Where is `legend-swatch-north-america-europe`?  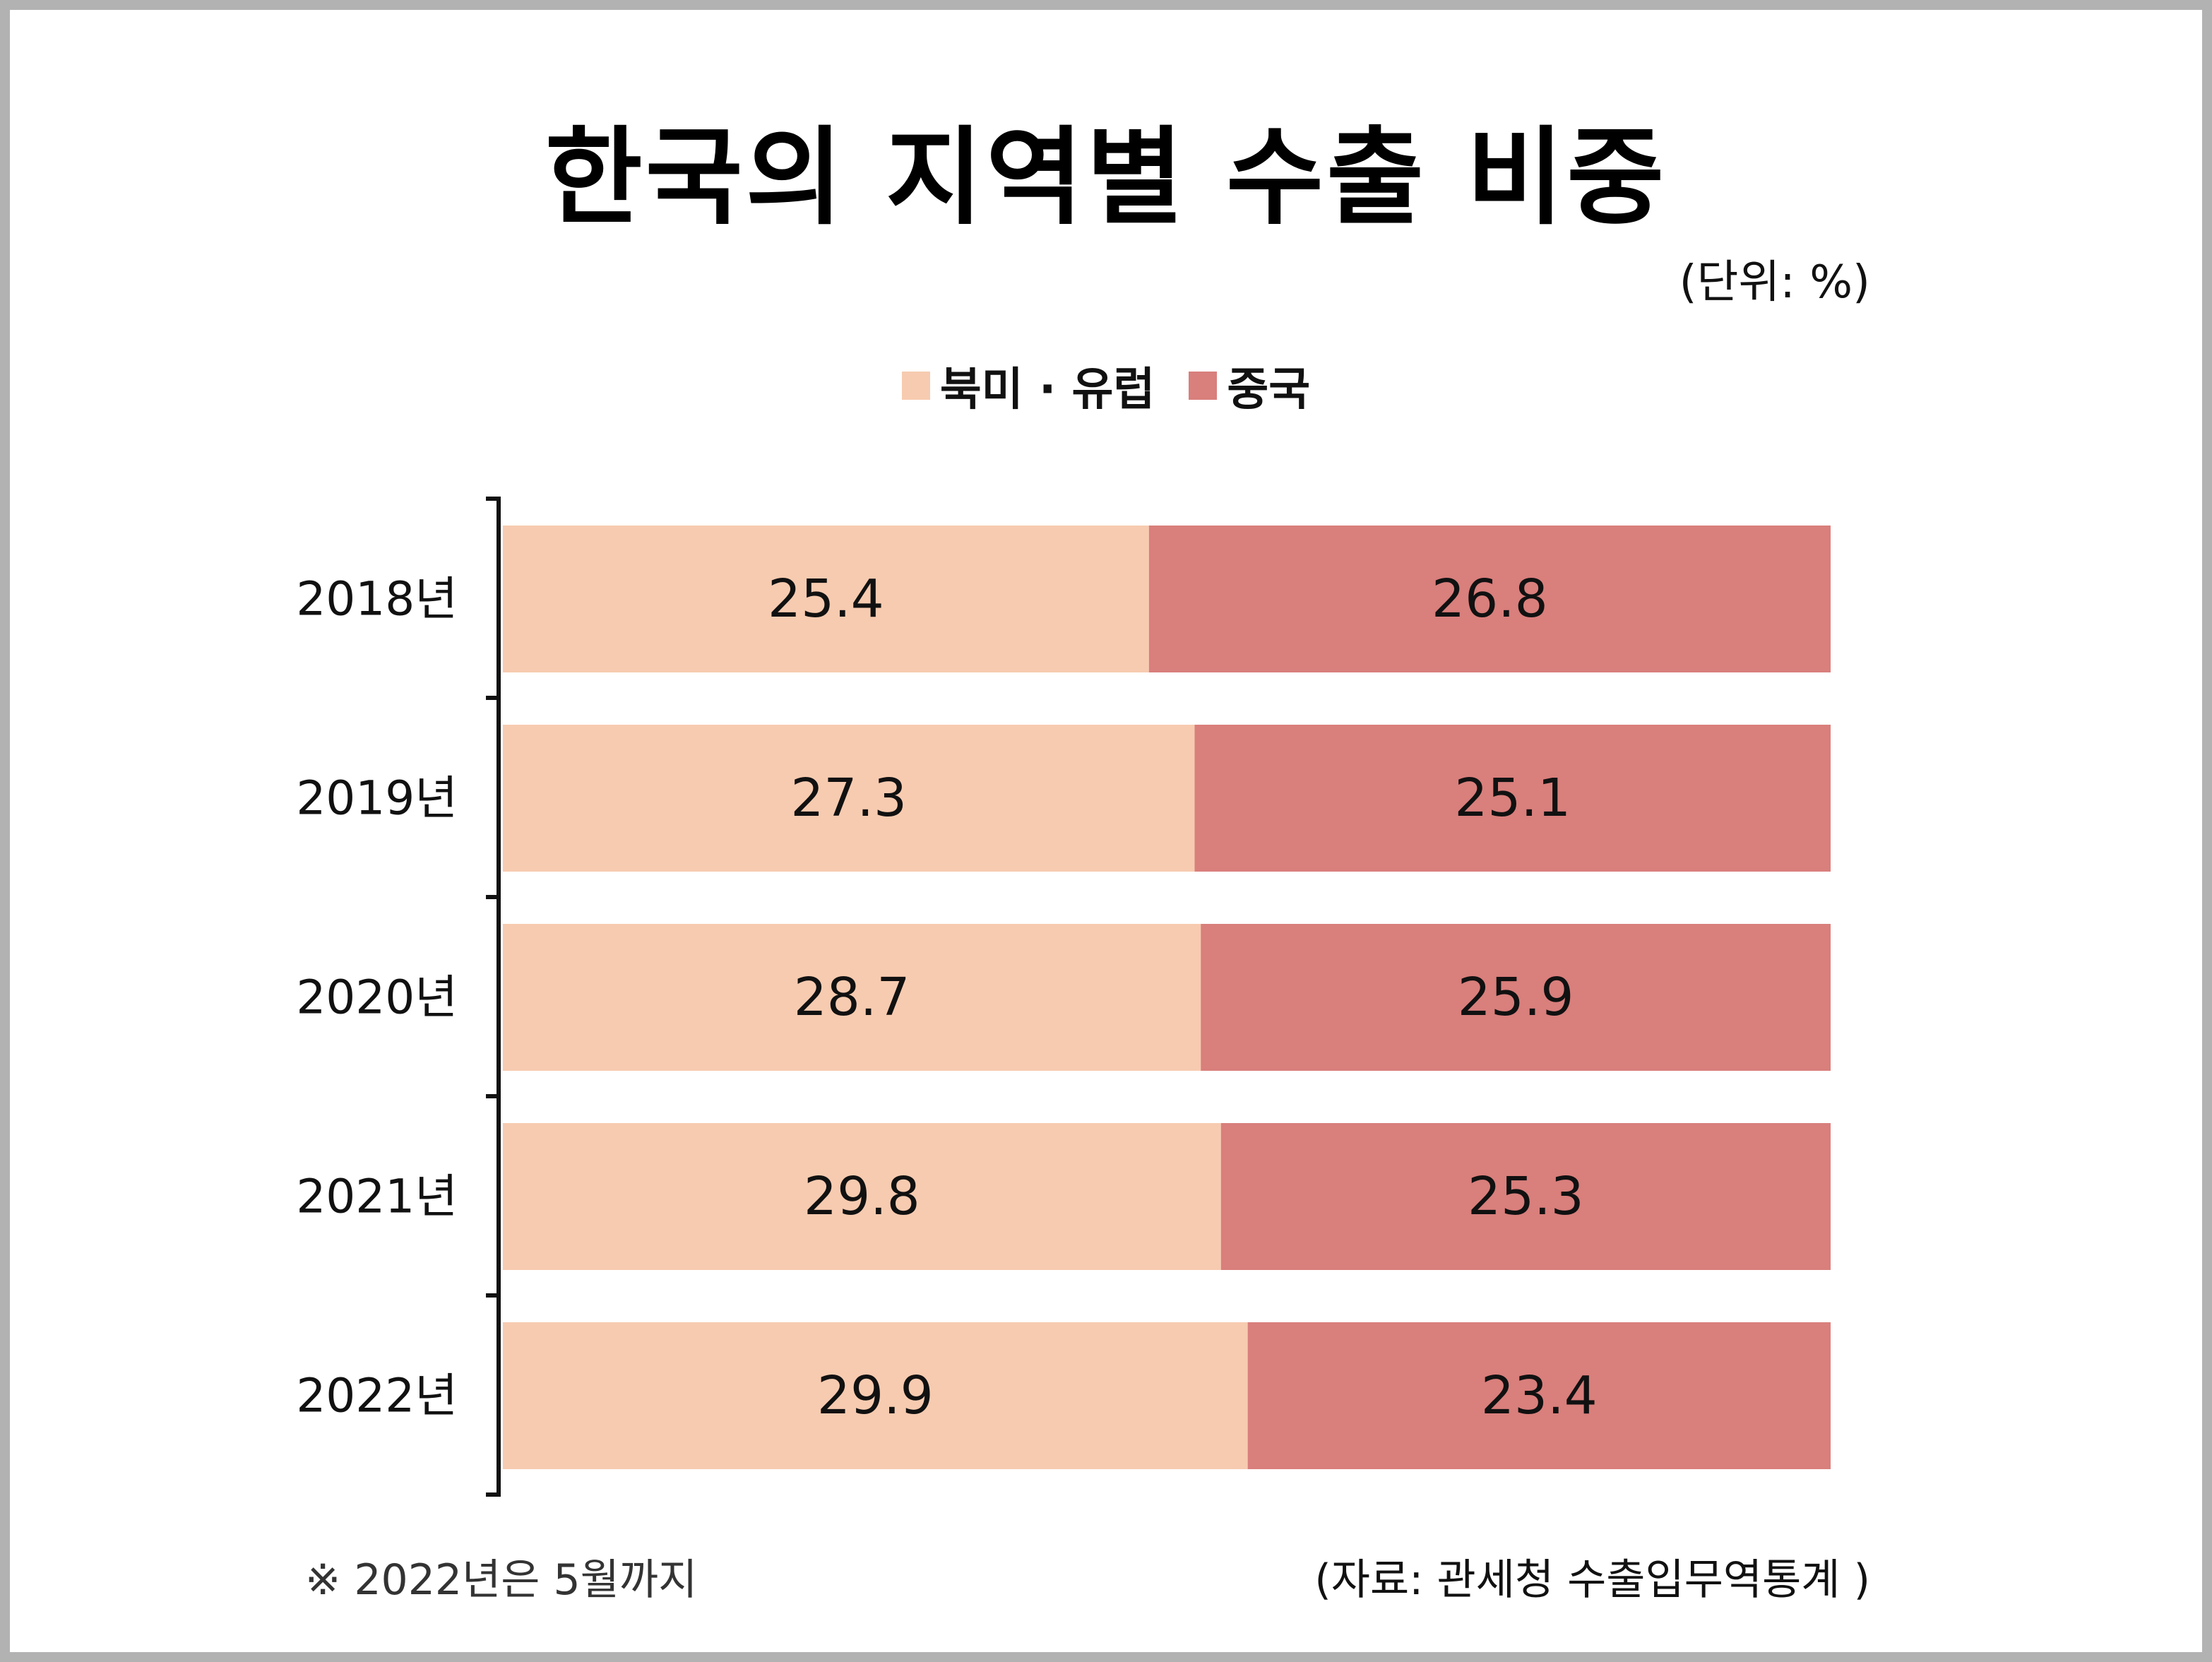 legend-swatch-north-america-europe is located at coordinates (915, 386).